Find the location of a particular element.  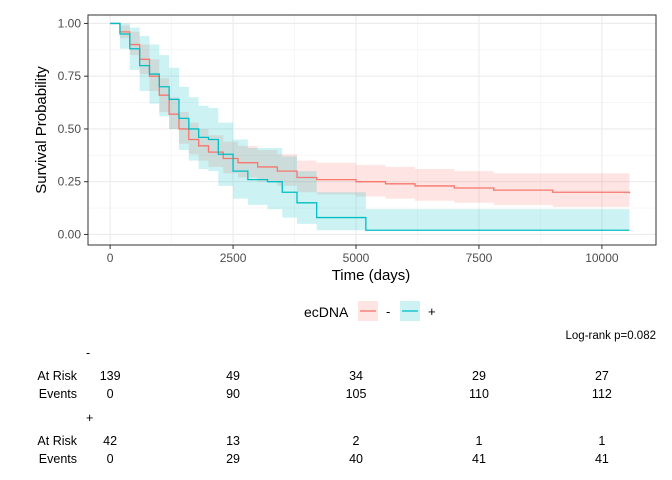

risk-group-pos: + At Risk Events 42 13 2 1 1 0 29 40 41 41 is located at coordinates (322, 438).